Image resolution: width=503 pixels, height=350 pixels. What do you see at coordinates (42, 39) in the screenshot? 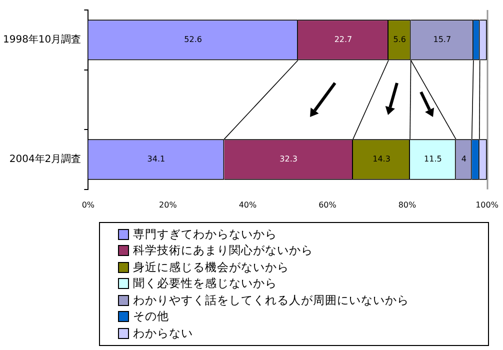
I see `y-tick-label: 1998年10月調査` at bounding box center [42, 39].